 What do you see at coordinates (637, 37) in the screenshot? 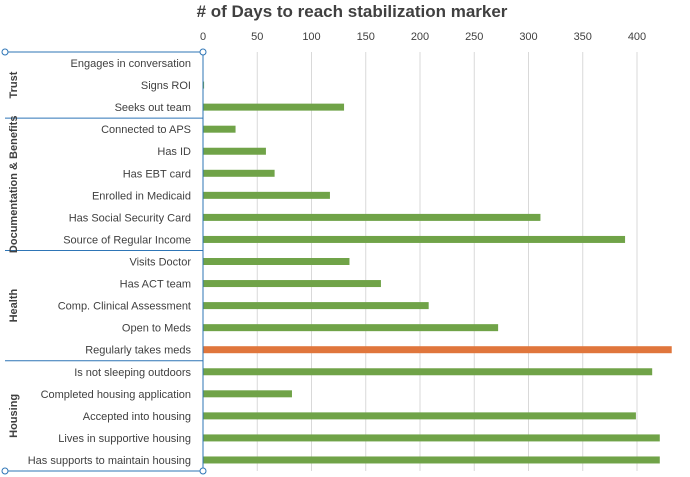
I see `x-tick-label: 400` at bounding box center [637, 37].